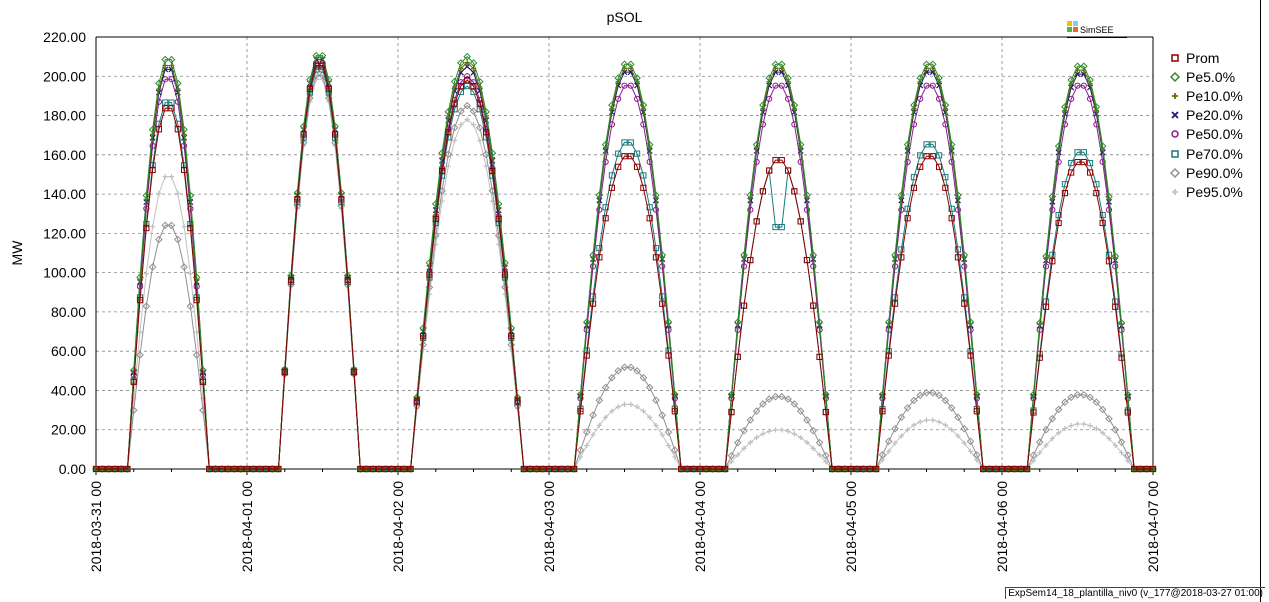 This screenshot has width=1269, height=602. What do you see at coordinates (1214, 172) in the screenshot?
I see `legend-label: Pe90.0%` at bounding box center [1214, 172].